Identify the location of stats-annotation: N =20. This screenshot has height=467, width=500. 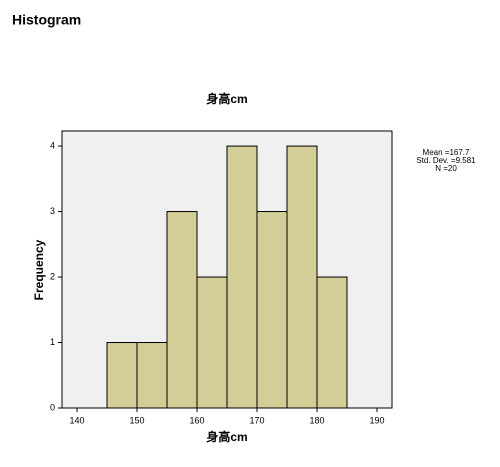
(446, 168).